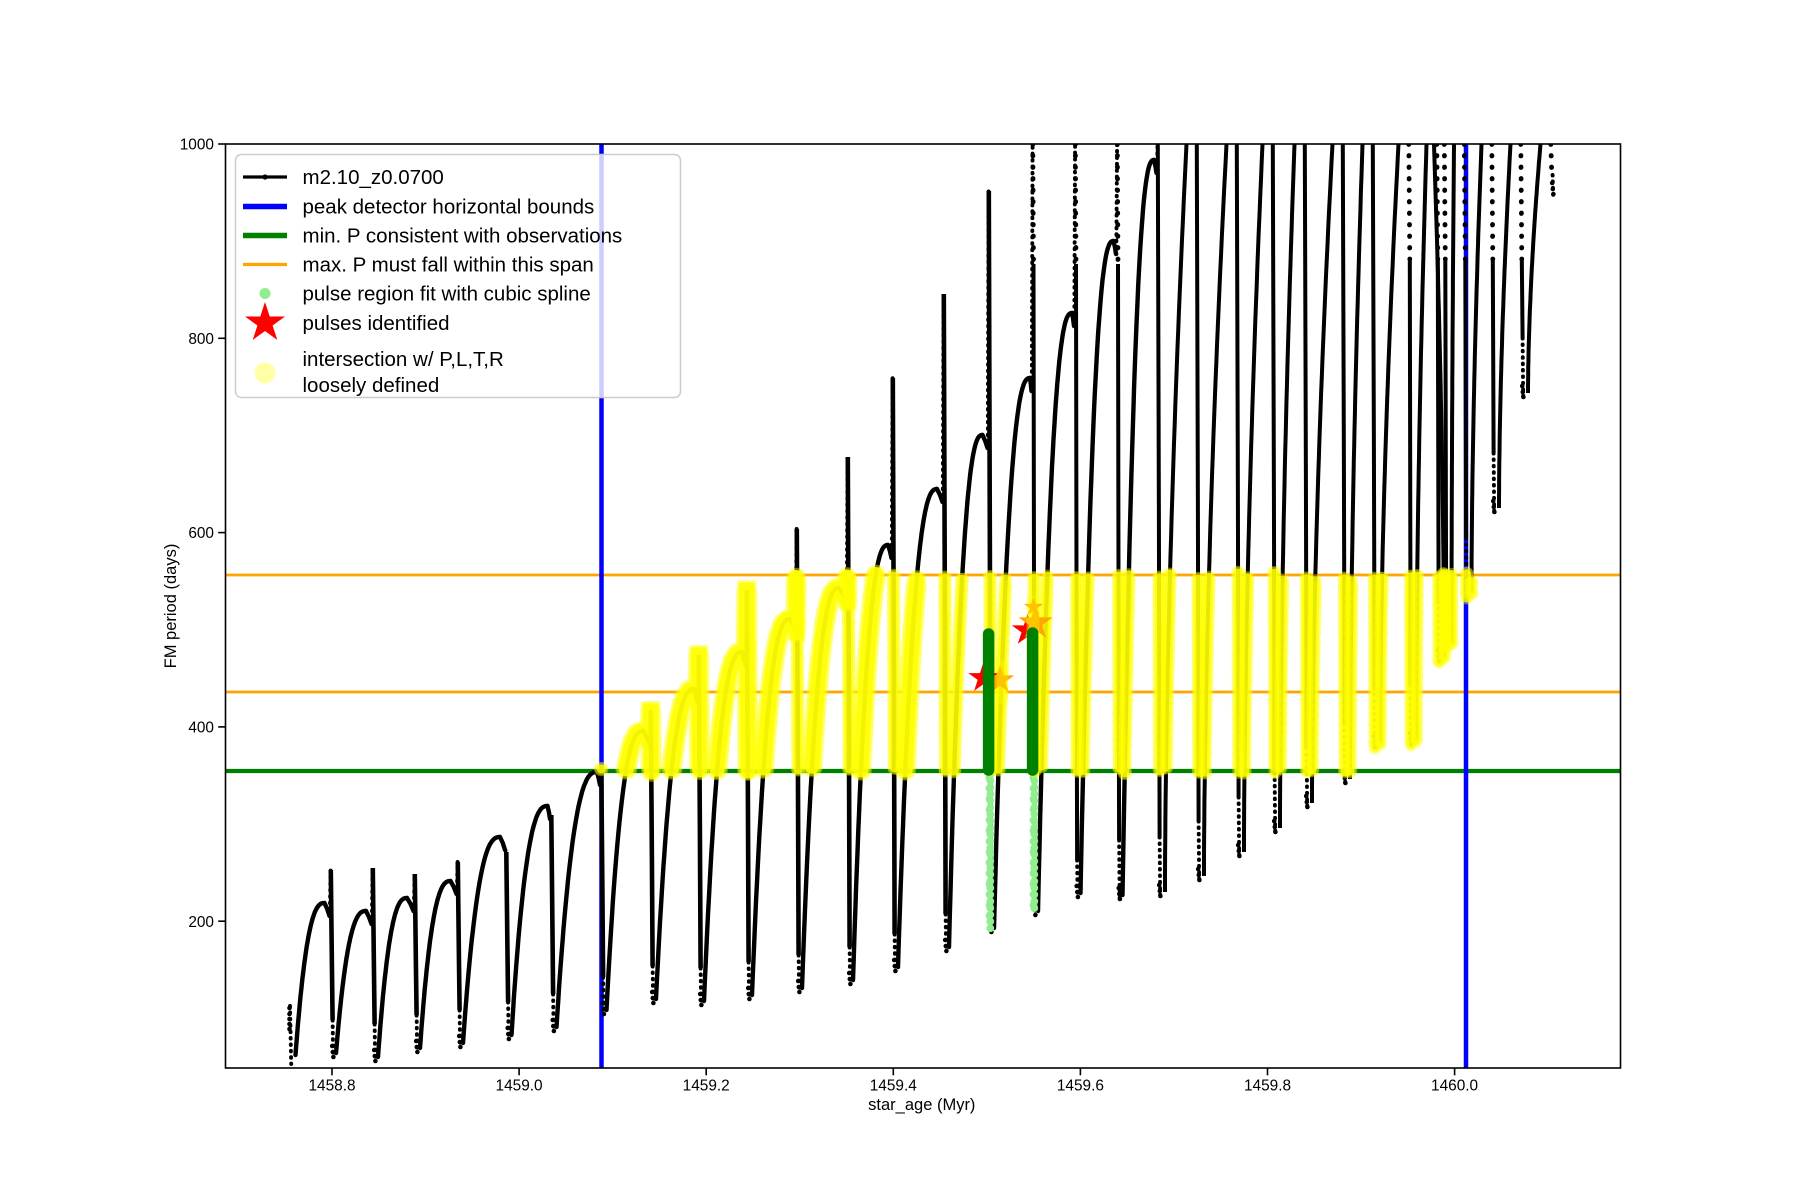  What do you see at coordinates (201, 533) in the screenshot?
I see `svg-text: 600` at bounding box center [201, 533].